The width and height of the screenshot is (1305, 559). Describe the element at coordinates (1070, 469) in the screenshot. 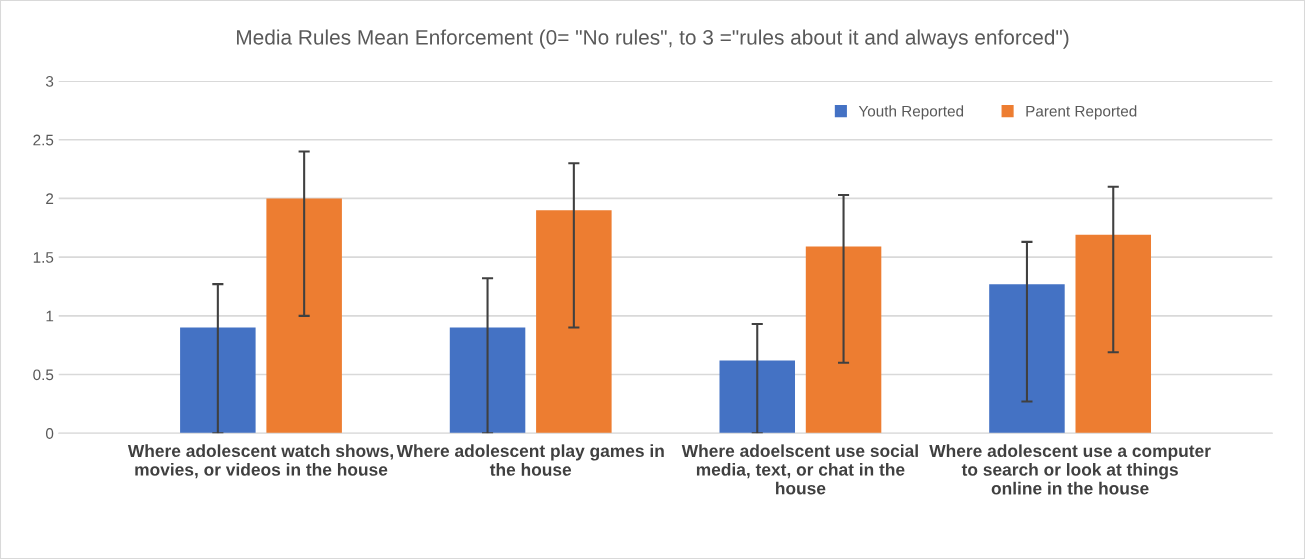

I see `x-tick-label: Where adolescent use a computer to search or look at things online in the house` at that location.